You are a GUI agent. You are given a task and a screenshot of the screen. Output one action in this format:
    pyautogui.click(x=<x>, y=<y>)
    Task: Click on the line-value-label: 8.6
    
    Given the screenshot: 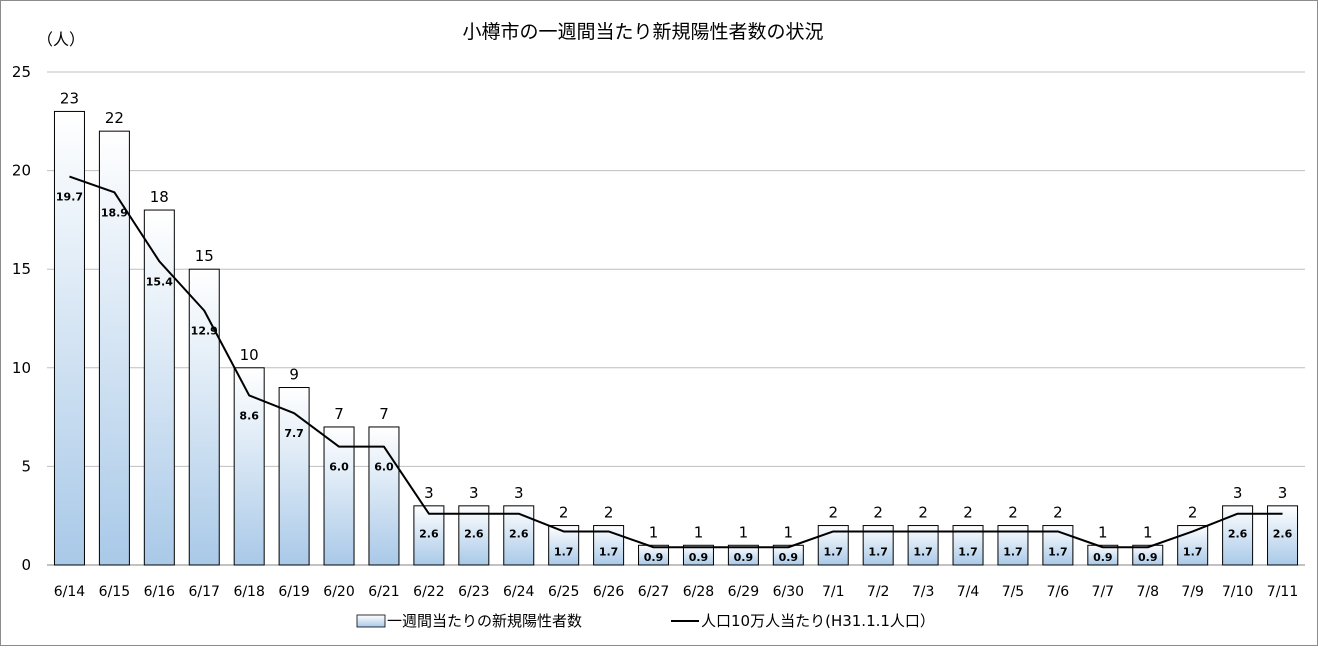 What is the action you would take?
    pyautogui.click(x=249, y=415)
    